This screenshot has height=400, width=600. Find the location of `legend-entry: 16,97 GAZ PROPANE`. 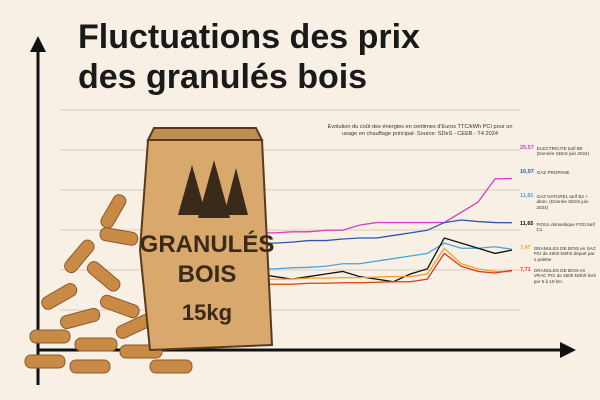

legend-entry: 16,97 GAZ PROPANE is located at coordinates (559, 172).